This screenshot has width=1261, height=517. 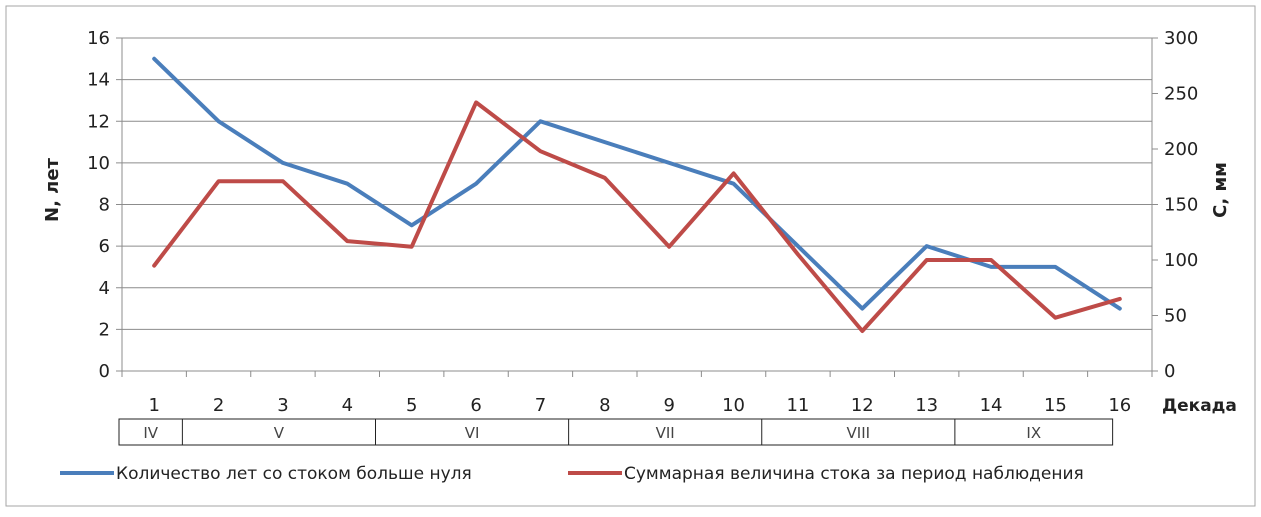 What do you see at coordinates (1119, 405) in the screenshot?
I see `x-tick-label: 16` at bounding box center [1119, 405].